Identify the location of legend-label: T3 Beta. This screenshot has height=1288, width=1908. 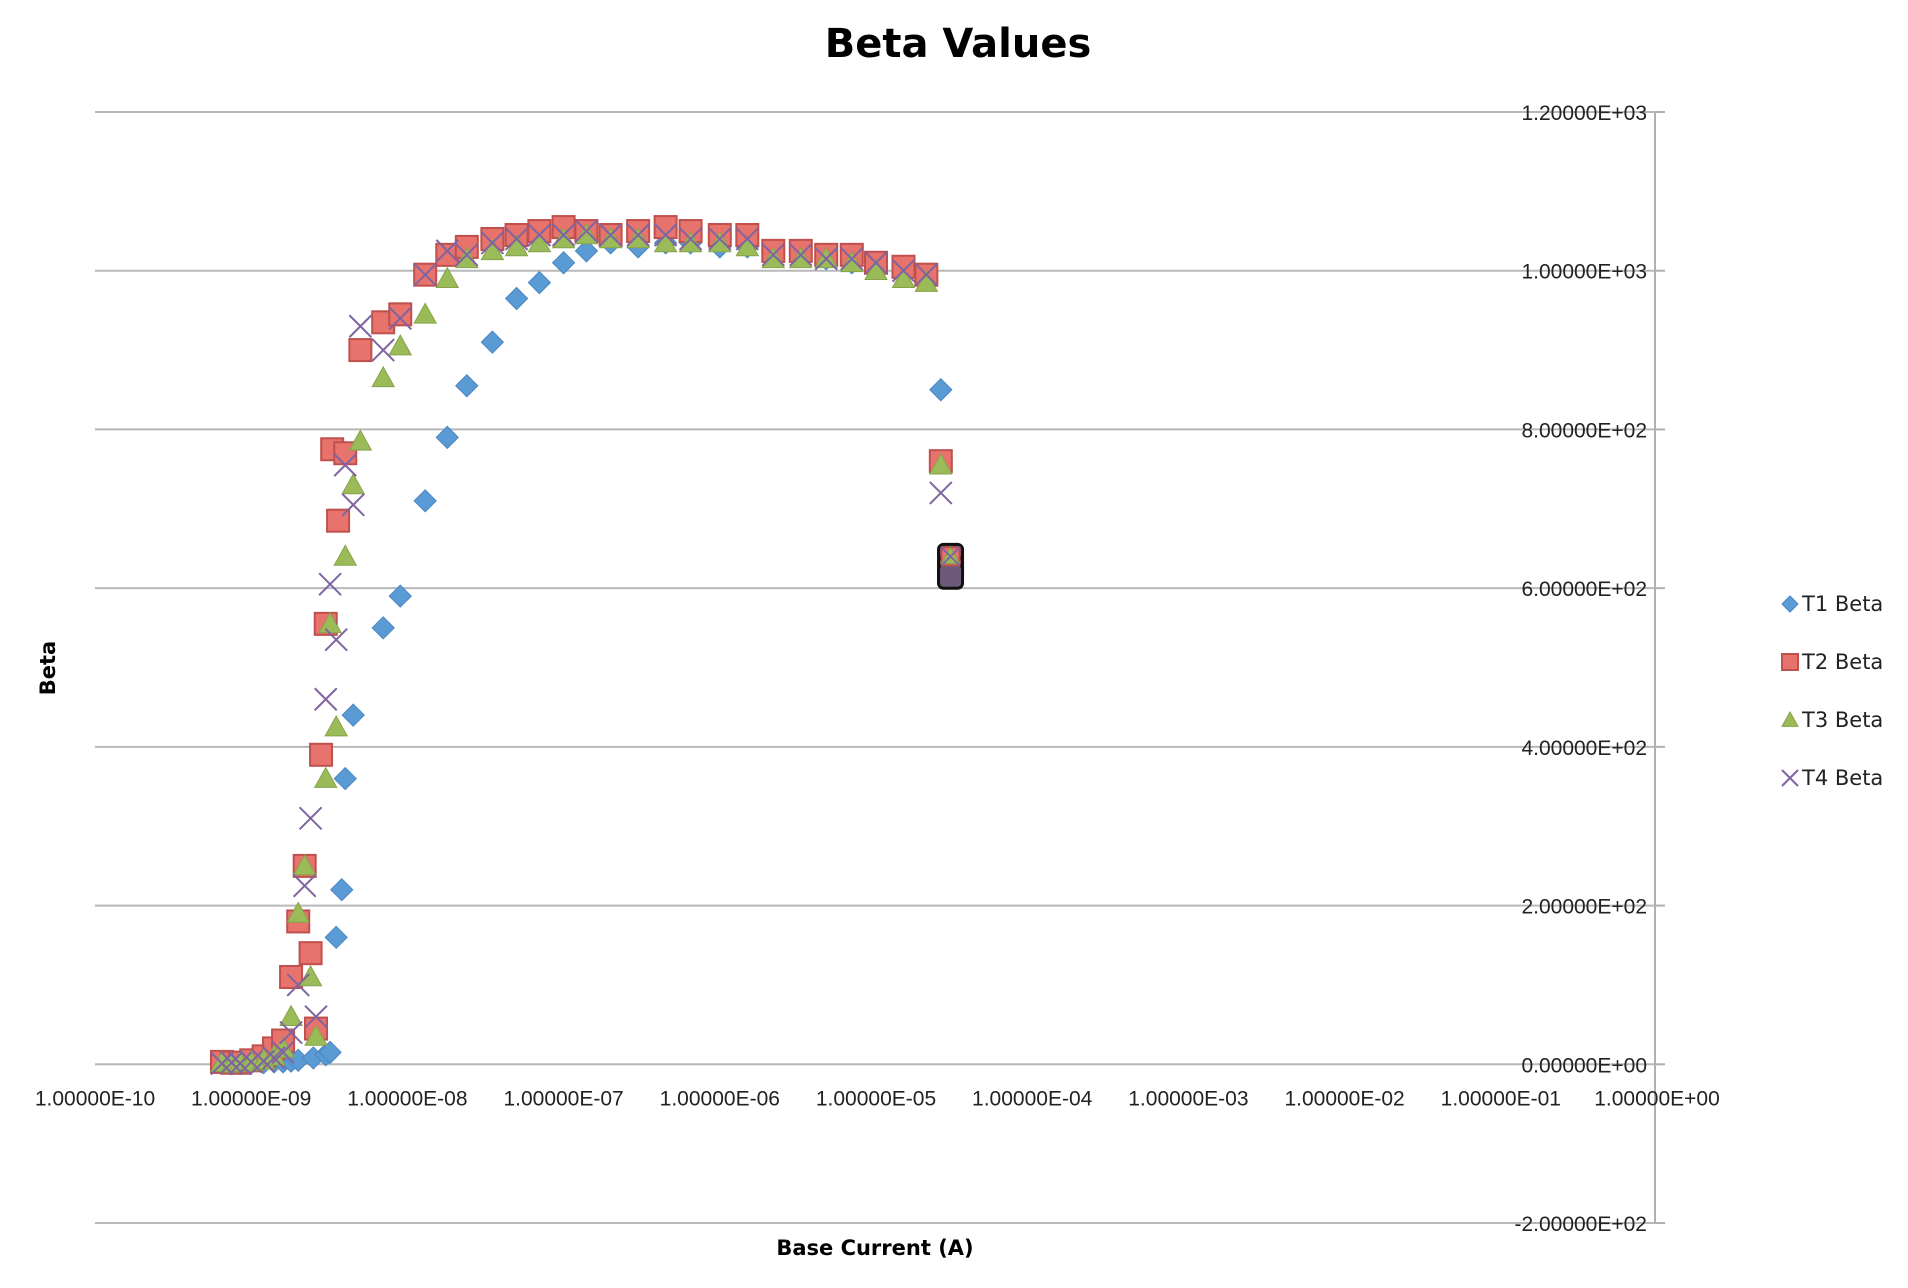
(1842, 720).